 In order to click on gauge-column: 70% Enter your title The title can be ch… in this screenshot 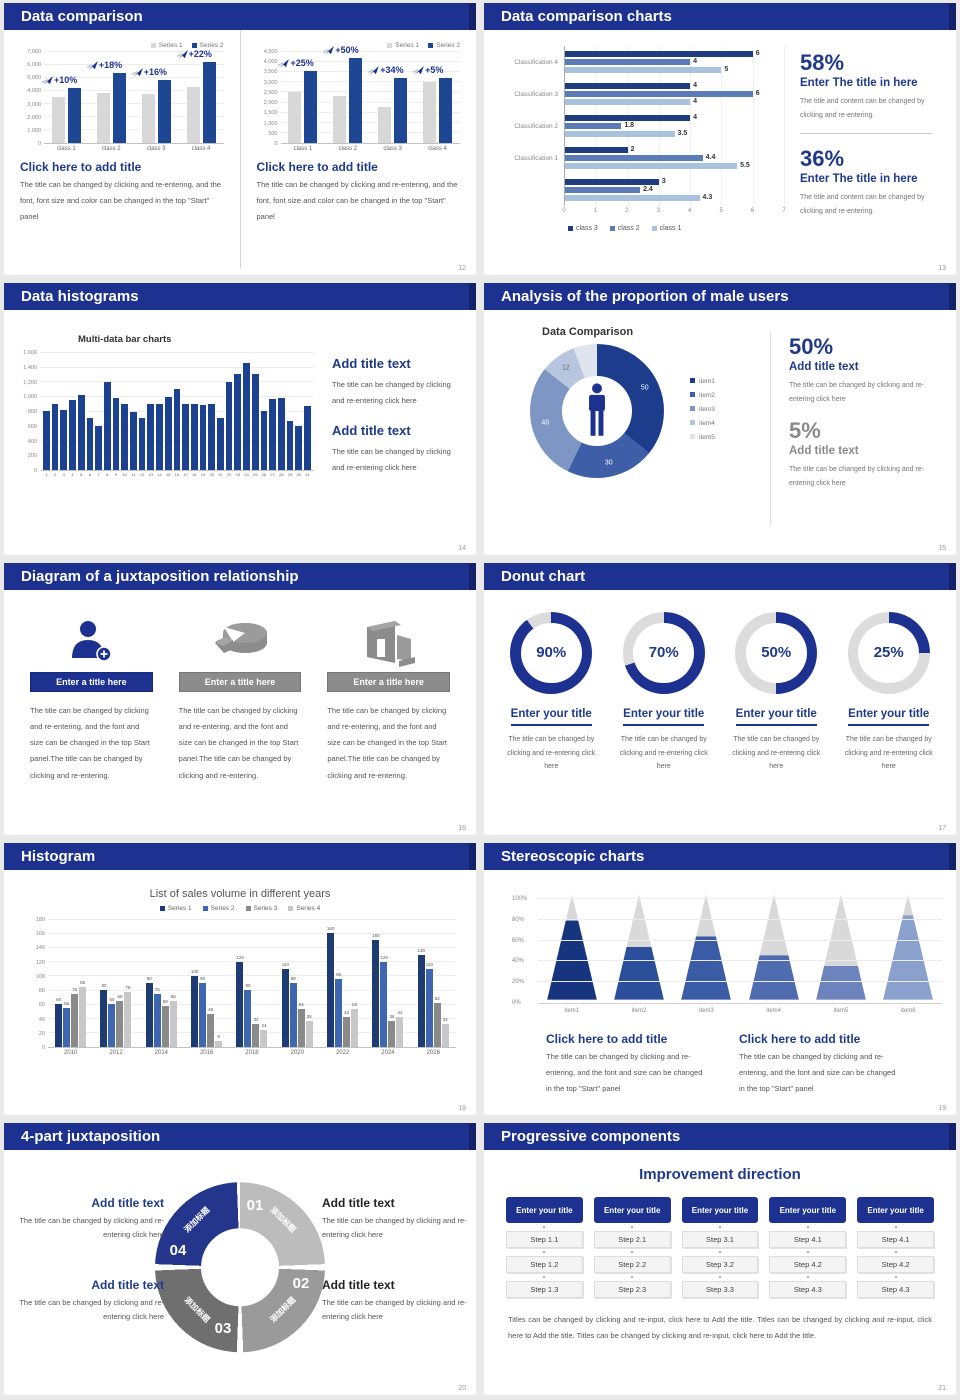, I will do `click(664, 693)`.